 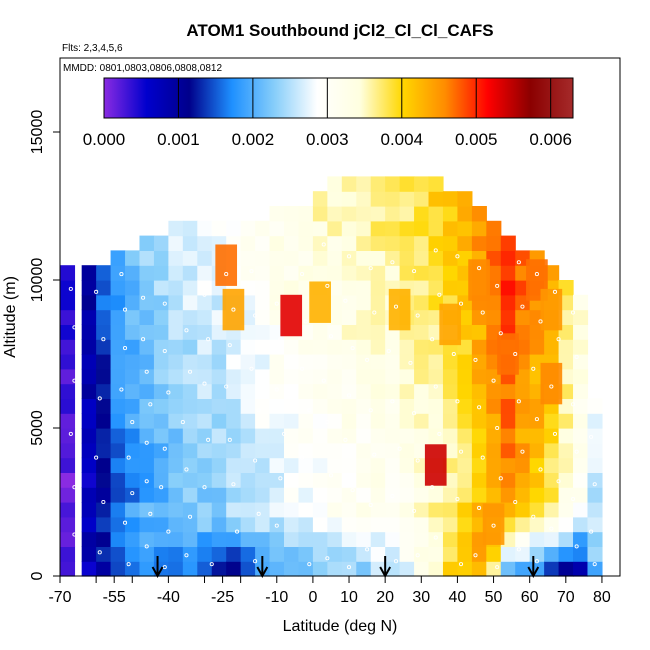 What do you see at coordinates (602, 597) in the screenshot?
I see `x-tick-label: 80` at bounding box center [602, 597].